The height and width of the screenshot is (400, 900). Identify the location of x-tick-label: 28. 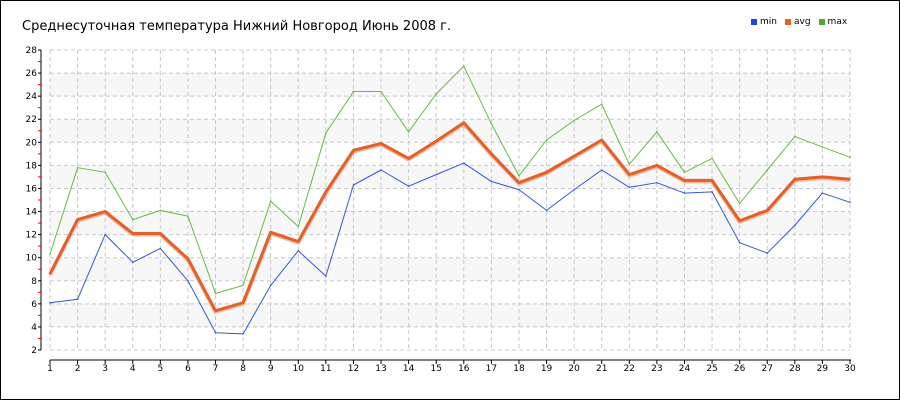
(795, 369).